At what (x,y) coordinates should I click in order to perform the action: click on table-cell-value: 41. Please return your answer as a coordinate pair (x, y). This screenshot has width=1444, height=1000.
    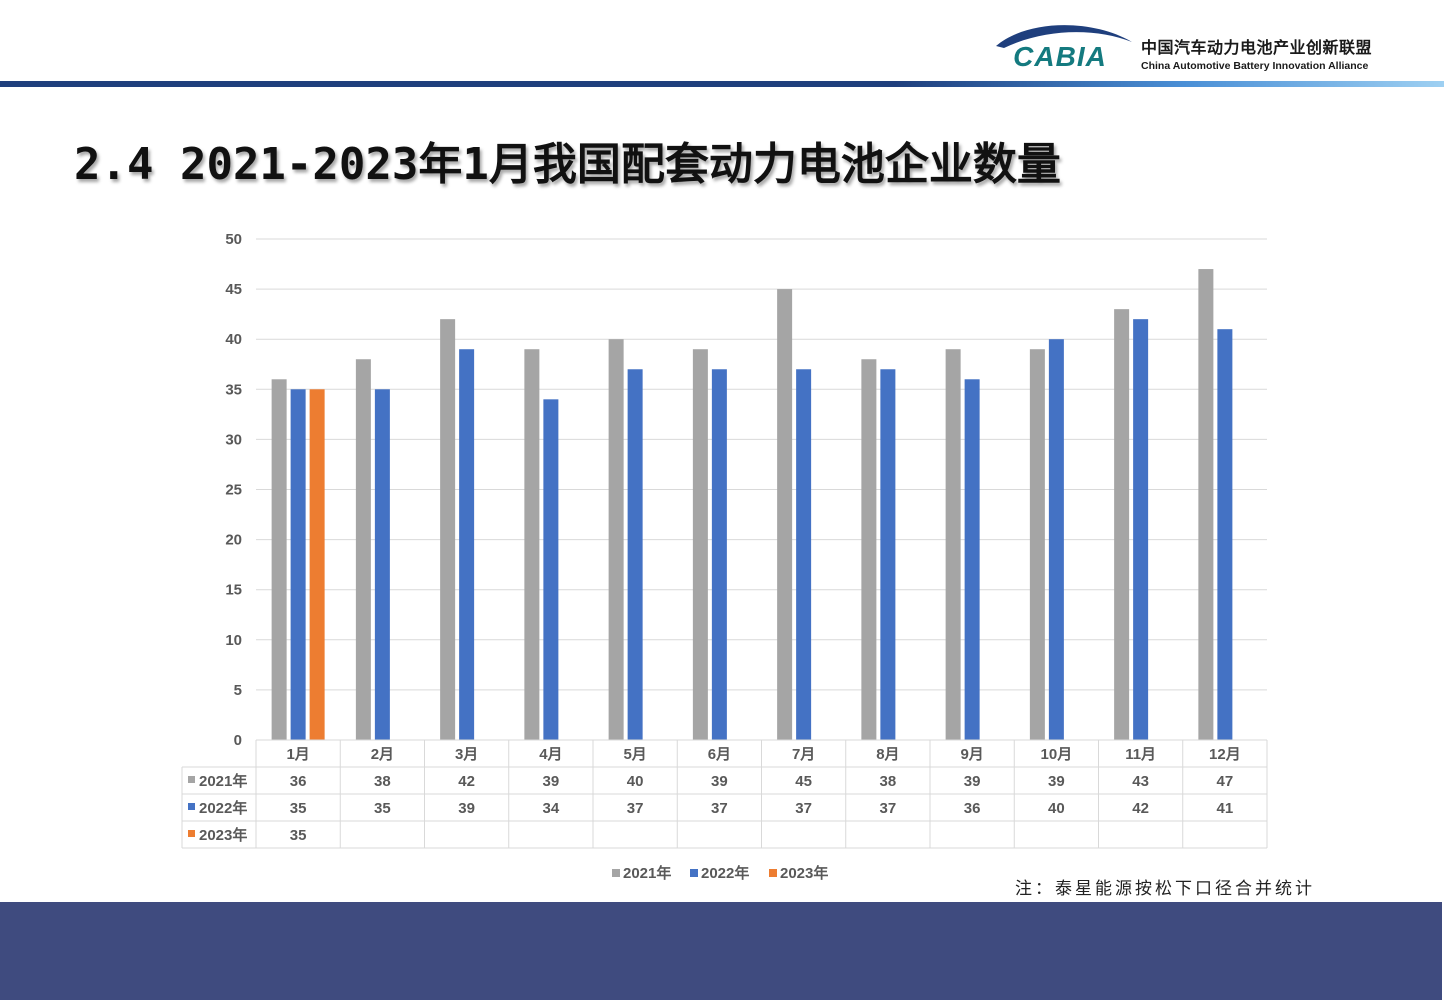
    Looking at the image, I should click on (1225, 808).